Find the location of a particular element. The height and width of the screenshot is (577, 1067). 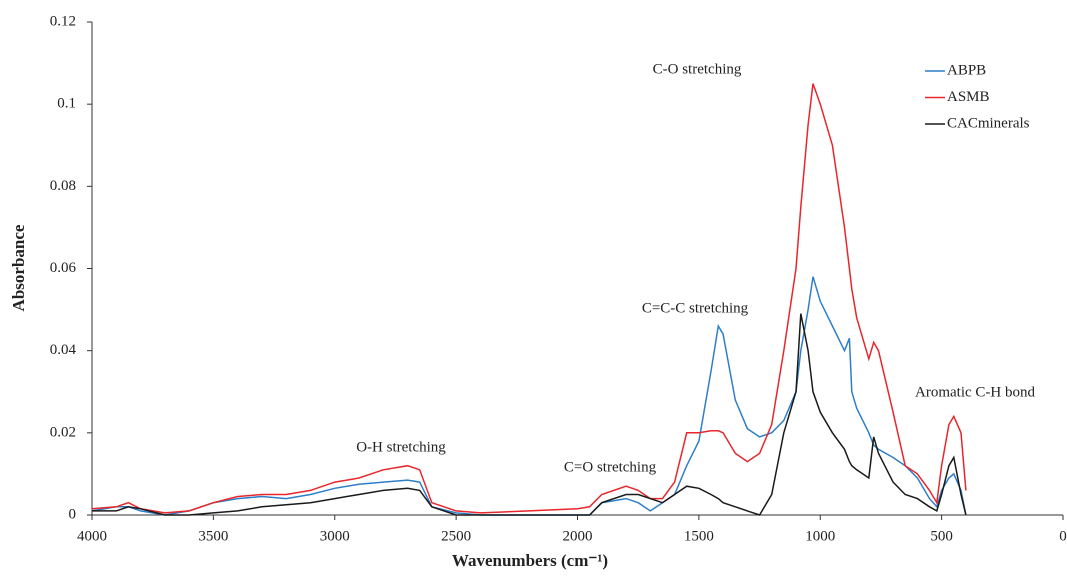

x-tick-label: 1000 is located at coordinates (820, 536).